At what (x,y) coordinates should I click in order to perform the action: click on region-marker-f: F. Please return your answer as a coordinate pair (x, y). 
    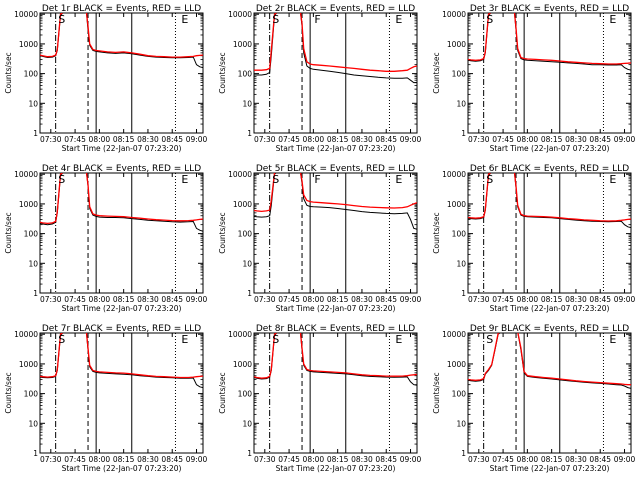
    Looking at the image, I should click on (317, 19).